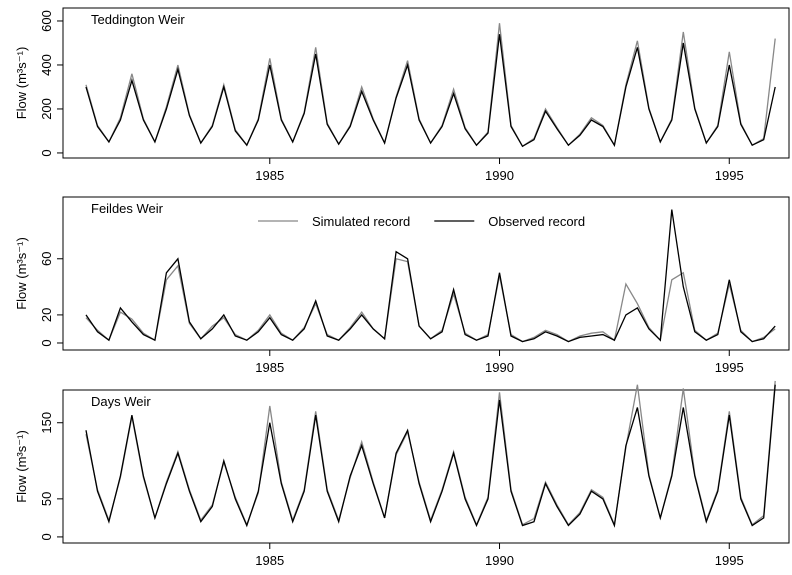 This screenshot has height=575, width=792. I want to click on series-line, so click(430, 300).